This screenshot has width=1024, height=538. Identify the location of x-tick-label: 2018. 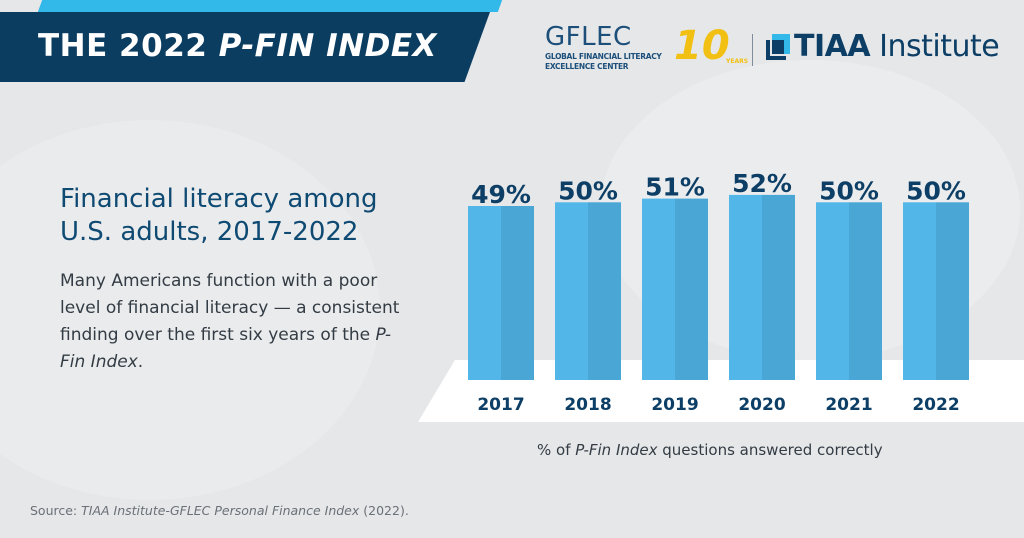
(587, 405).